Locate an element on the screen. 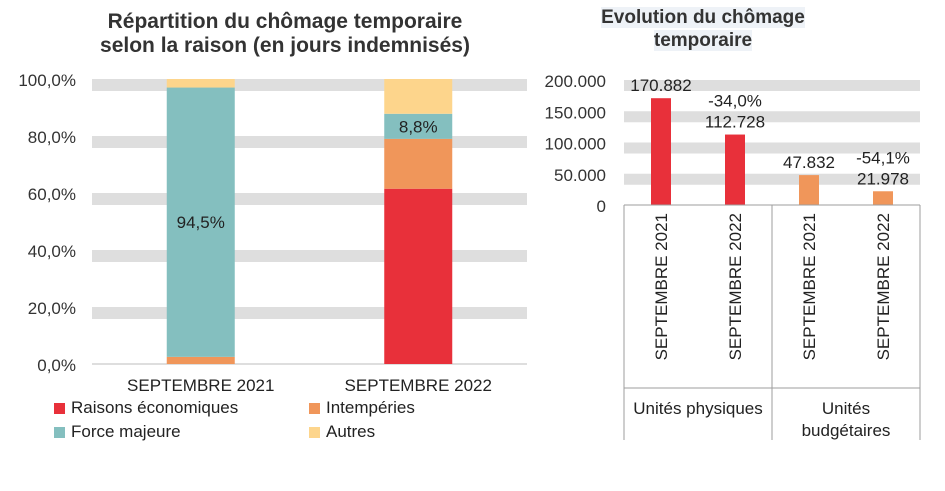 This screenshot has height=491, width=945. data-label: 112.728 is located at coordinates (735, 122).